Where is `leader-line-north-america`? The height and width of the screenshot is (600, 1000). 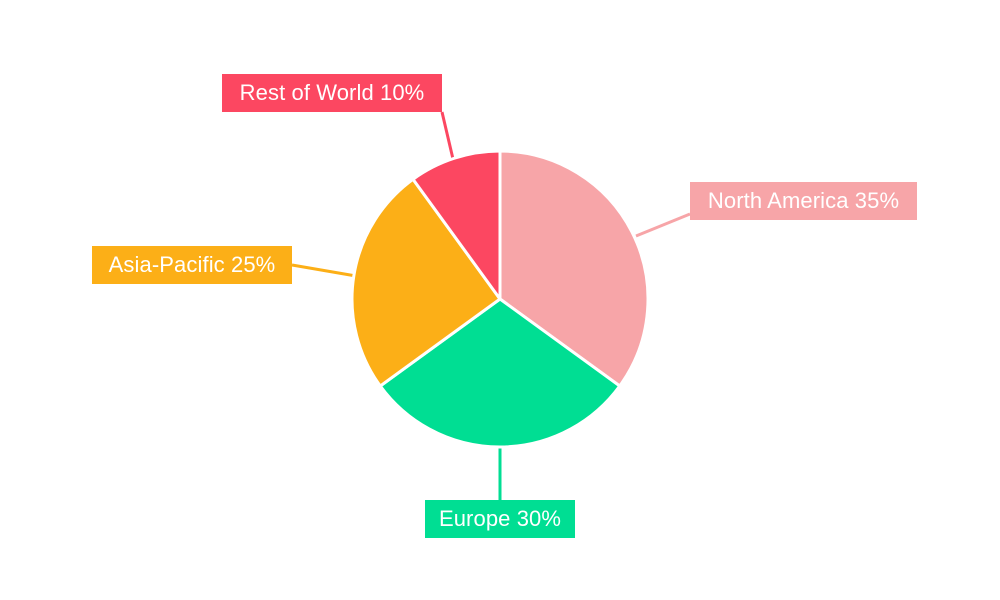
leader-line-north-america is located at coordinates (663, 225).